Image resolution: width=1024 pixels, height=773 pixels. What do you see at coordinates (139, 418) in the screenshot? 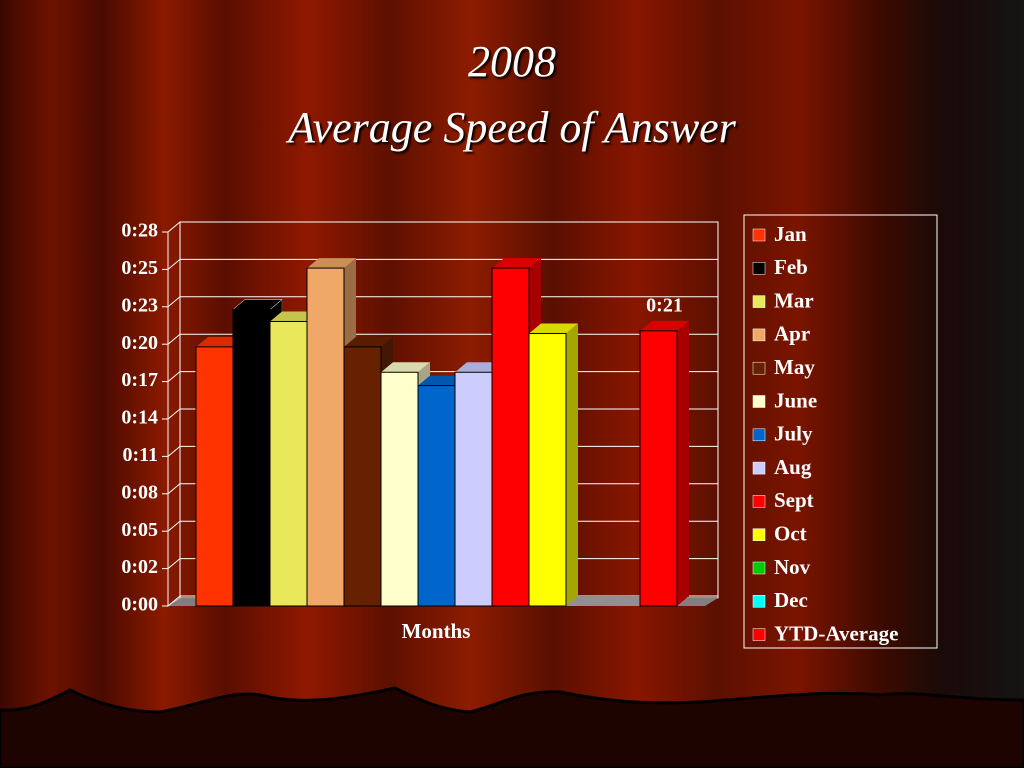
I see `y-tick-label: 0:14` at bounding box center [139, 418].